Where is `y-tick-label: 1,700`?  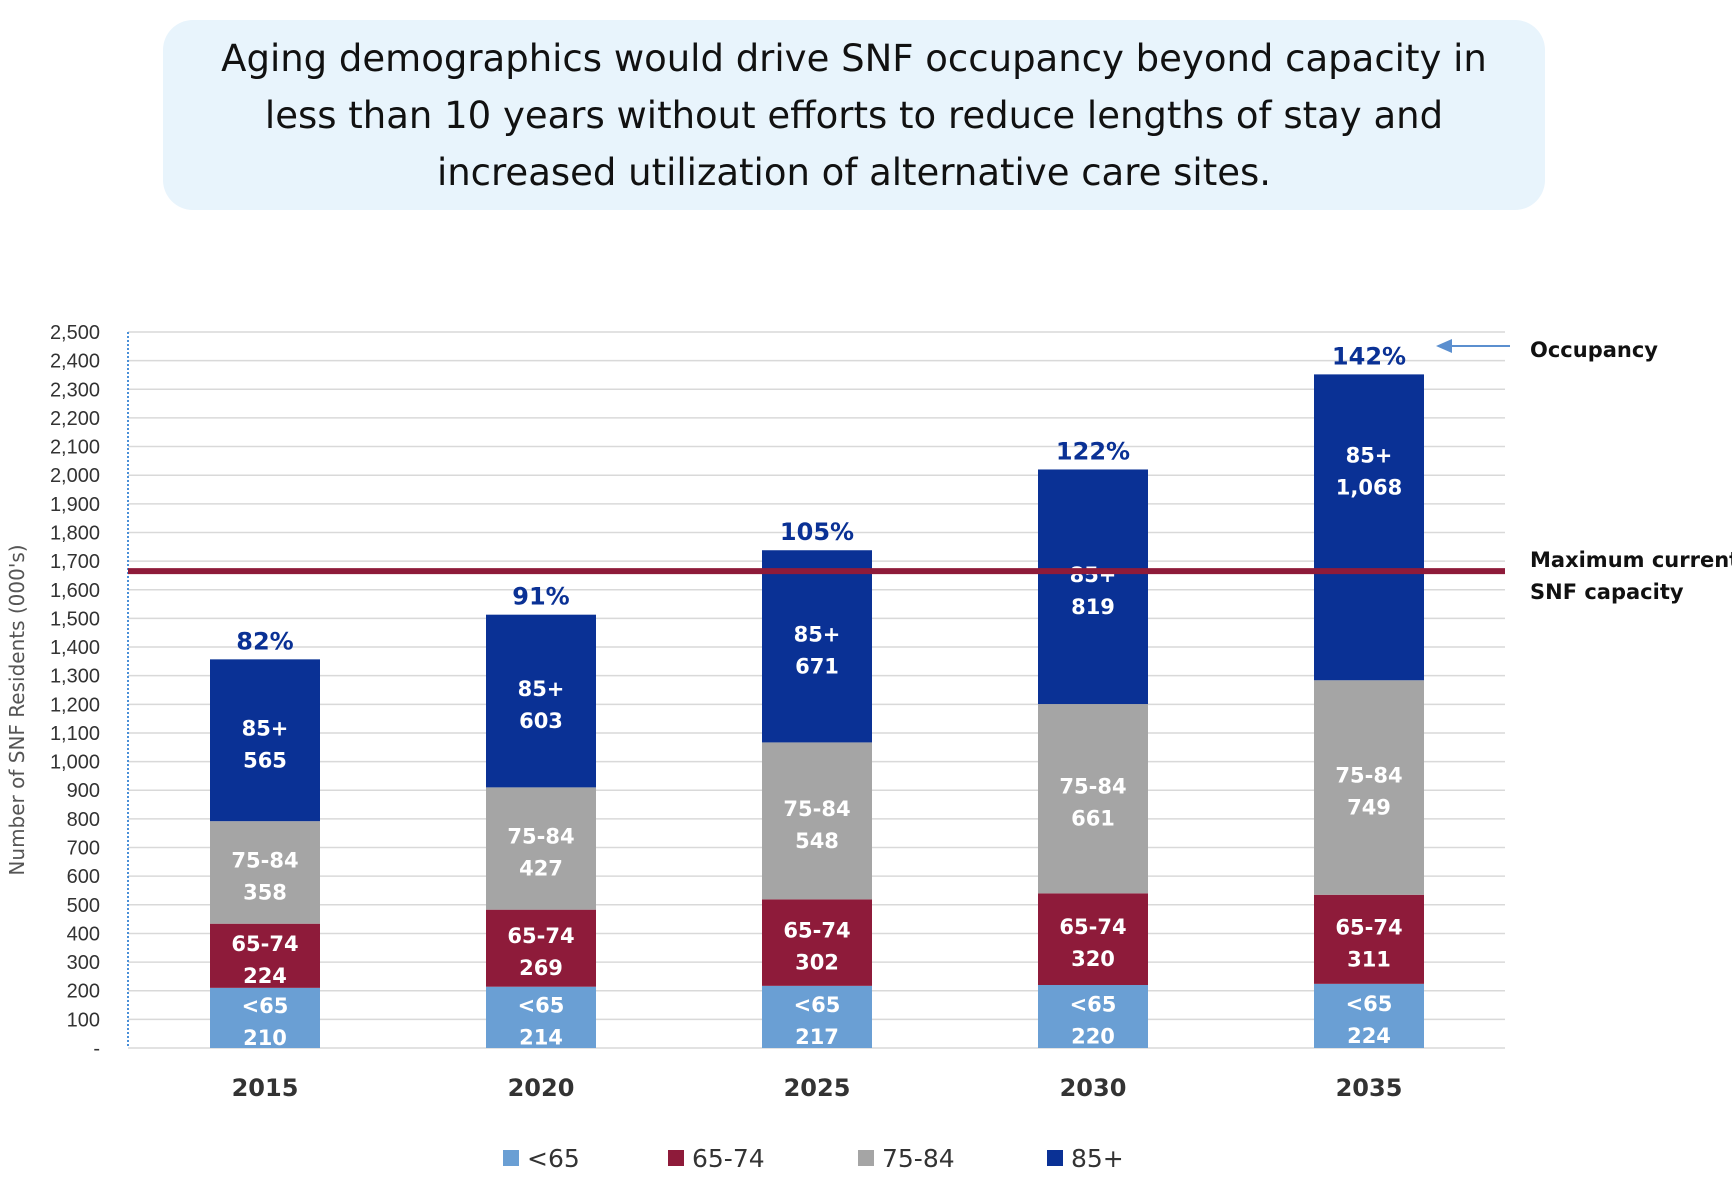 y-tick-label: 1,700 is located at coordinates (75, 562).